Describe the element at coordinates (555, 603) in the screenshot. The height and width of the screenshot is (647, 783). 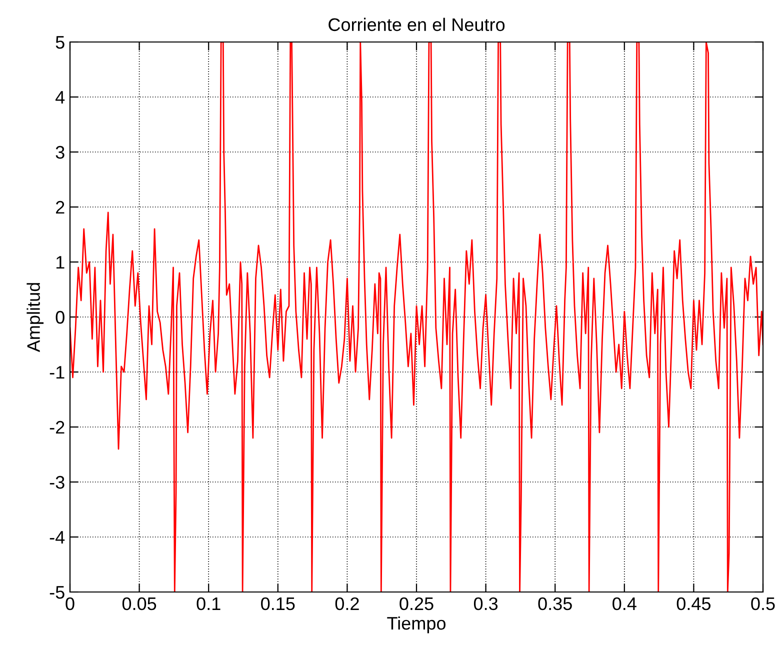
I see `x-tick-label: 0.35` at that location.